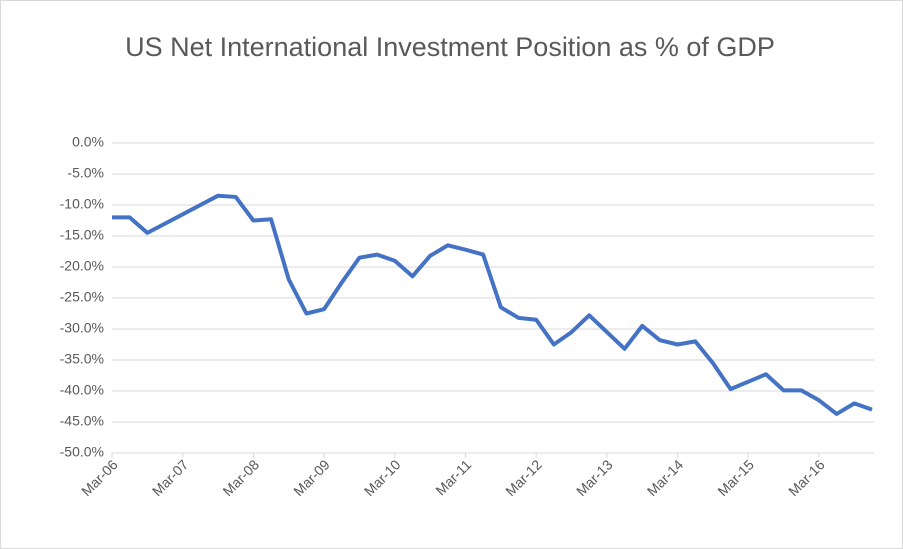 The image size is (903, 549). What do you see at coordinates (82, 421) in the screenshot?
I see `y-tick-label: -45.0%` at bounding box center [82, 421].